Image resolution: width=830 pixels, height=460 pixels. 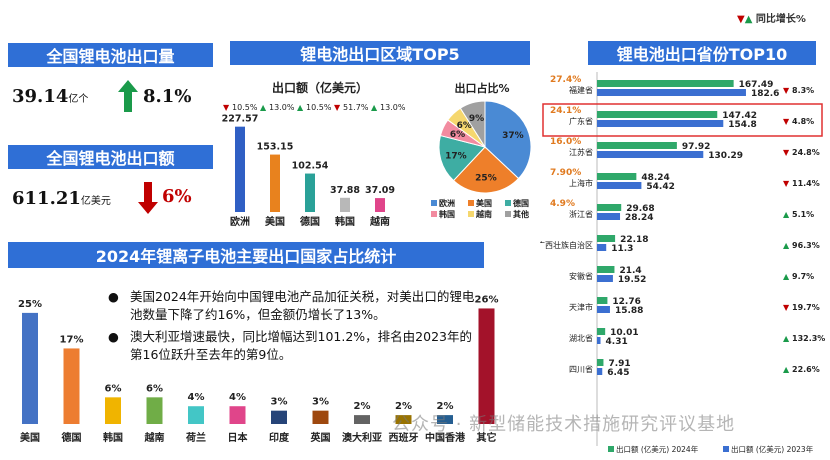 What do you see at coordinates (696, 147) in the screenshot?
I see `province-value: 97.92` at bounding box center [696, 147].